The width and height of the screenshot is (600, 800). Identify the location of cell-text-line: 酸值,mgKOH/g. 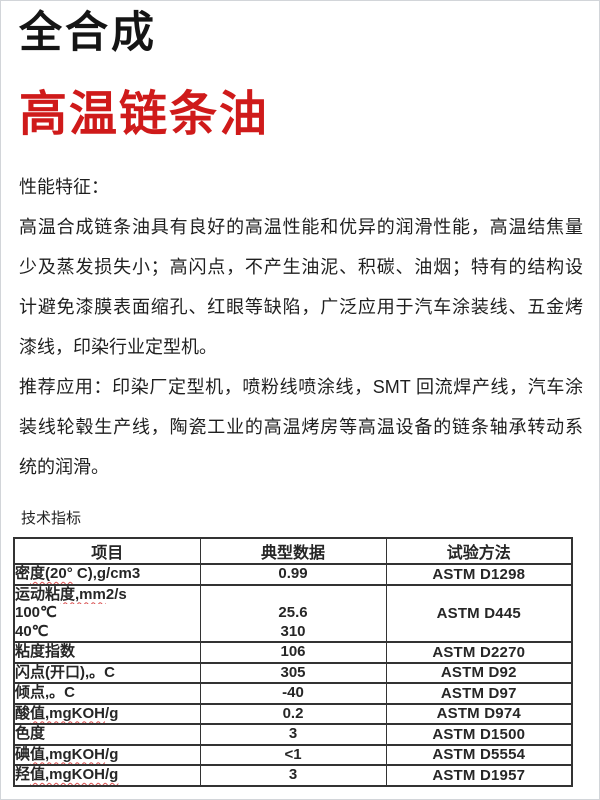
(67, 713).